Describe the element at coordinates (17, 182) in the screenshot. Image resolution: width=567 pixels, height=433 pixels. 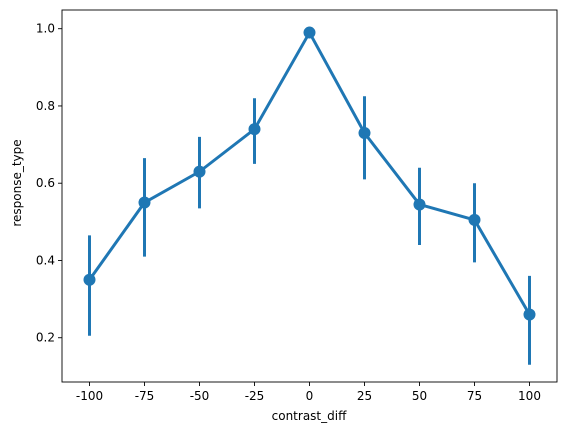
I see `y-axis-label: response_type` at that location.